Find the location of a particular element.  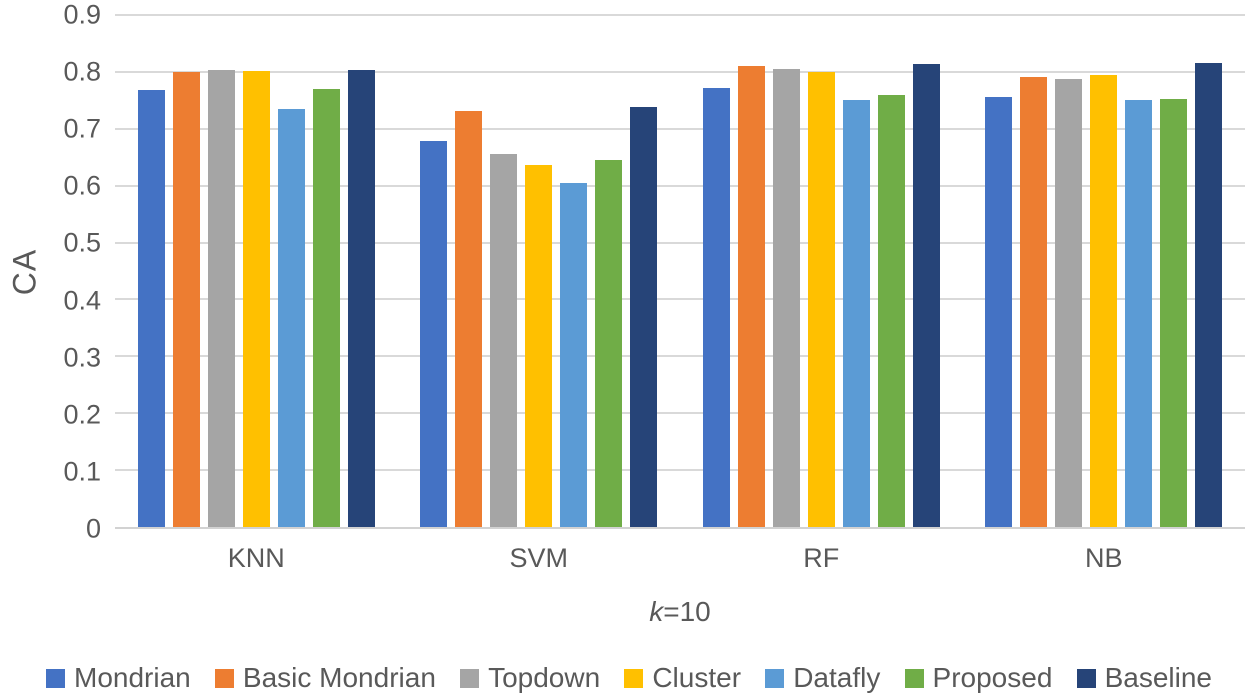

bar-datafly-svm is located at coordinates (574, 354).